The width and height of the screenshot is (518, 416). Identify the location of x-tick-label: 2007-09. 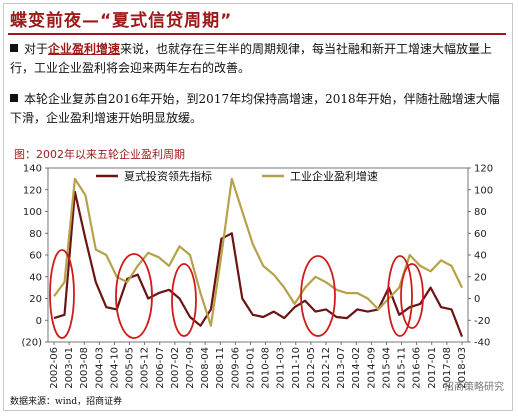
(190, 368).